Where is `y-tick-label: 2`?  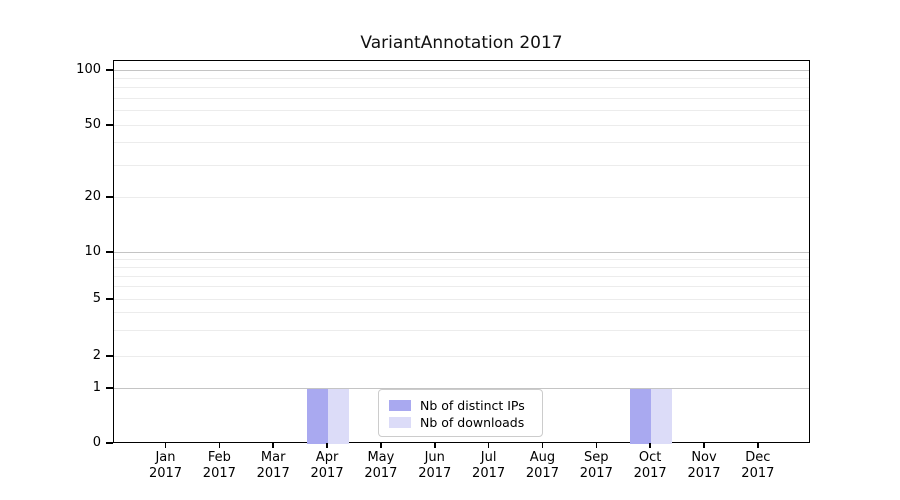
y-tick-label: 2 is located at coordinates (96, 355).